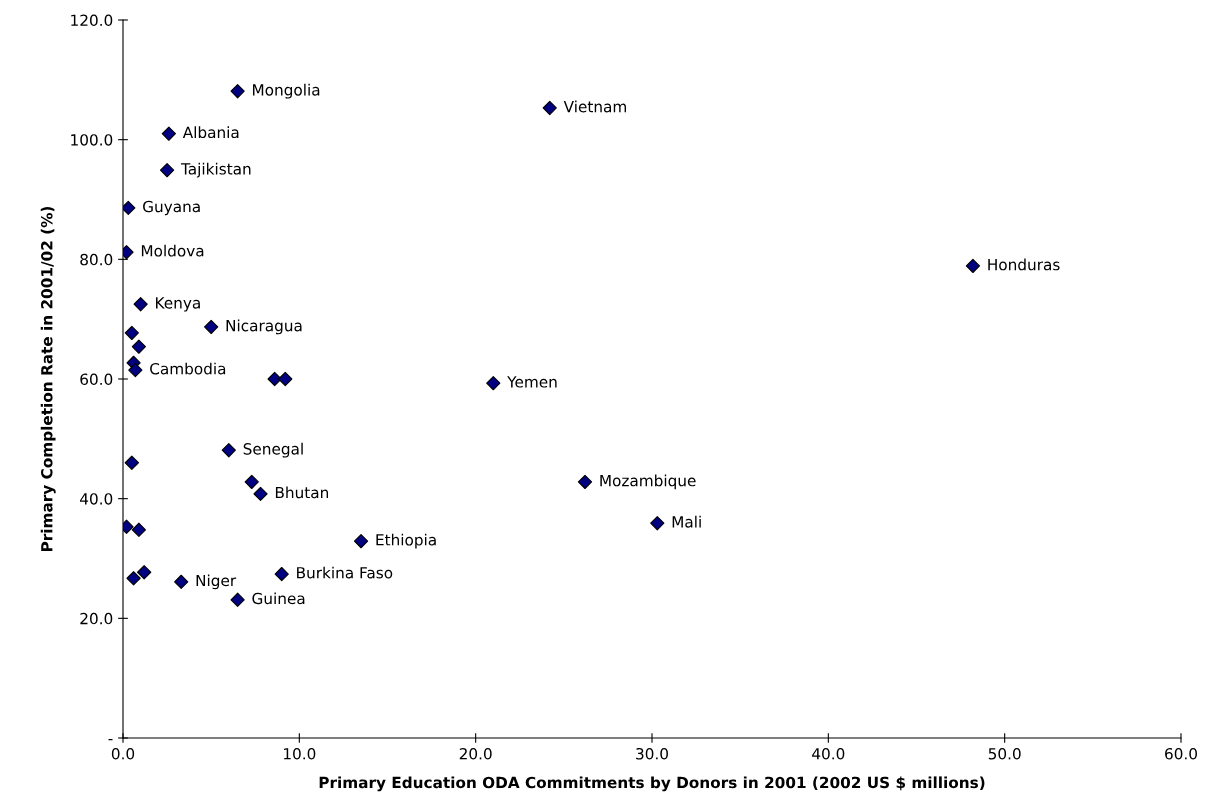  Describe the element at coordinates (302, 492) in the screenshot. I see `annotation: Bhutan` at that location.